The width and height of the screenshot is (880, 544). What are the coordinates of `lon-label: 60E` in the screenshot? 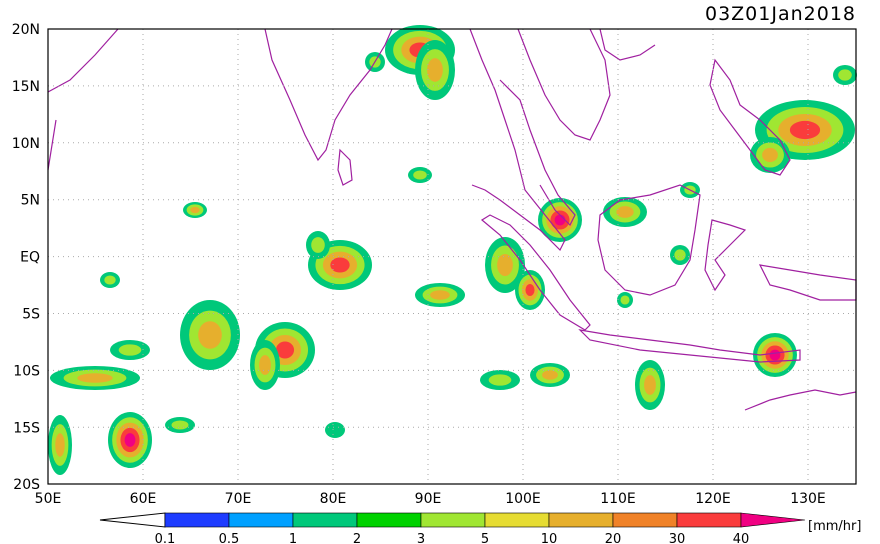 It's located at (143, 499).